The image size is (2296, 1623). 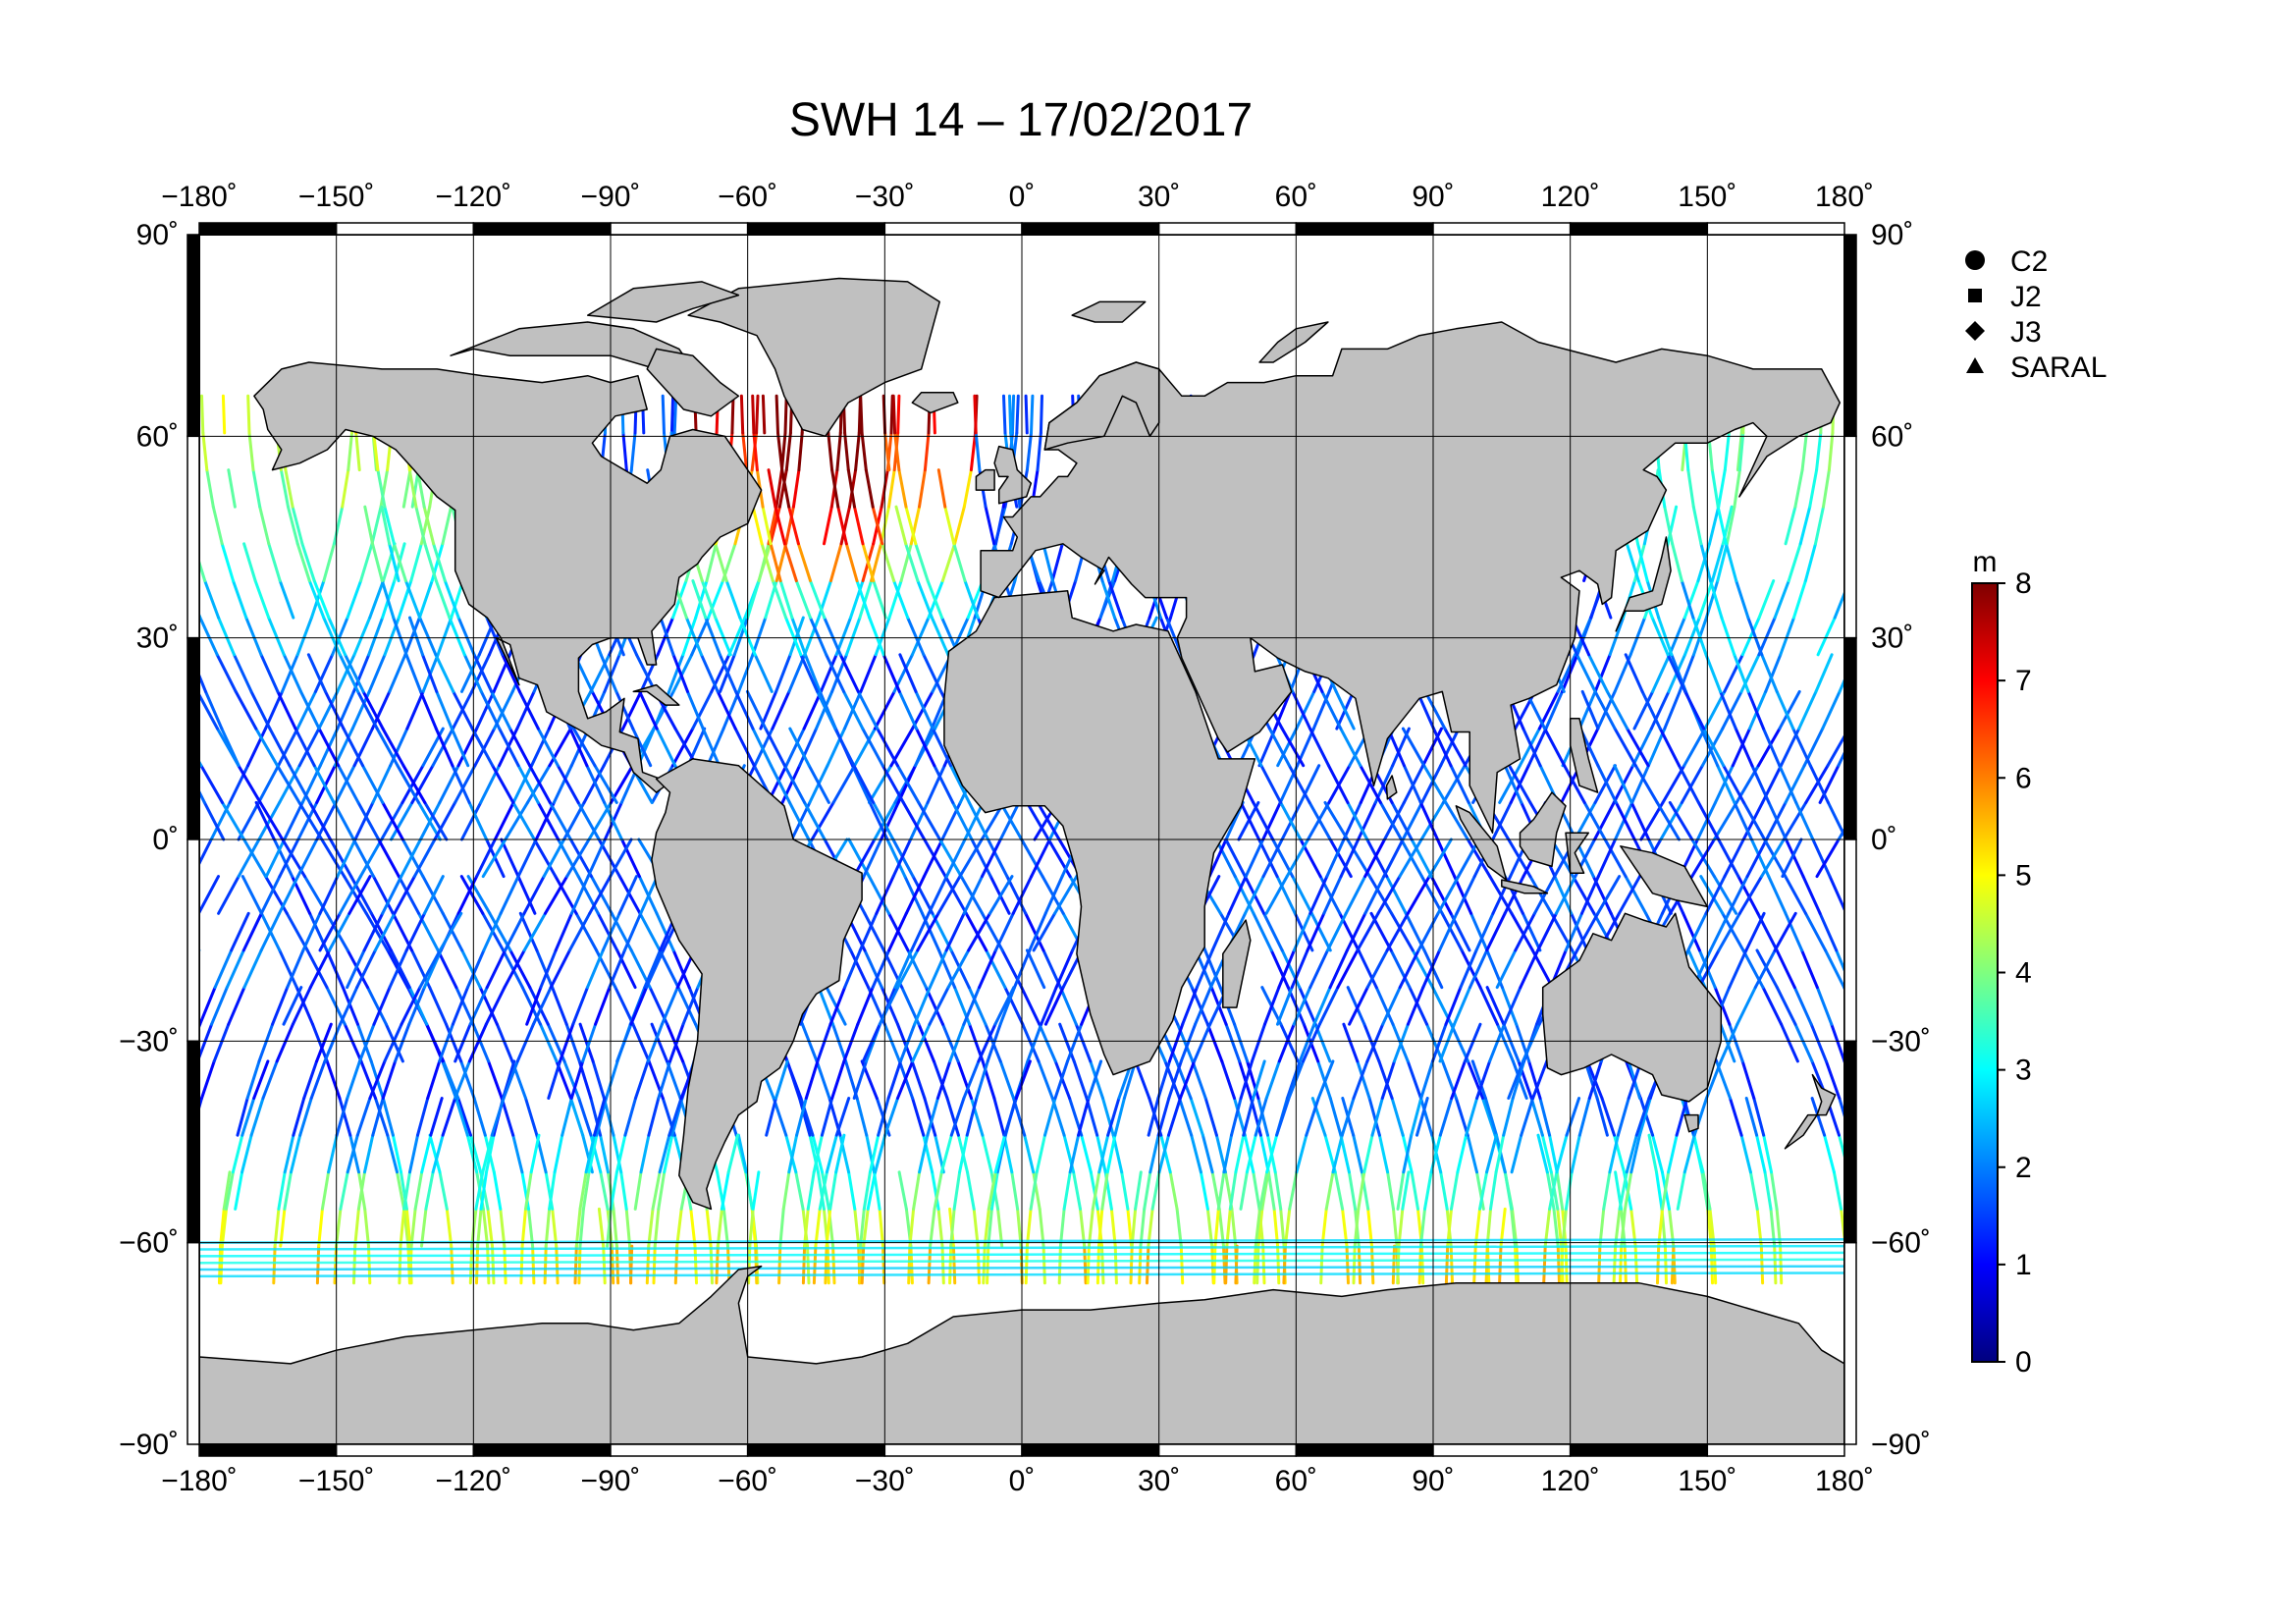 I want to click on lon-tick-label: 120˚, so click(x=1571, y=197).